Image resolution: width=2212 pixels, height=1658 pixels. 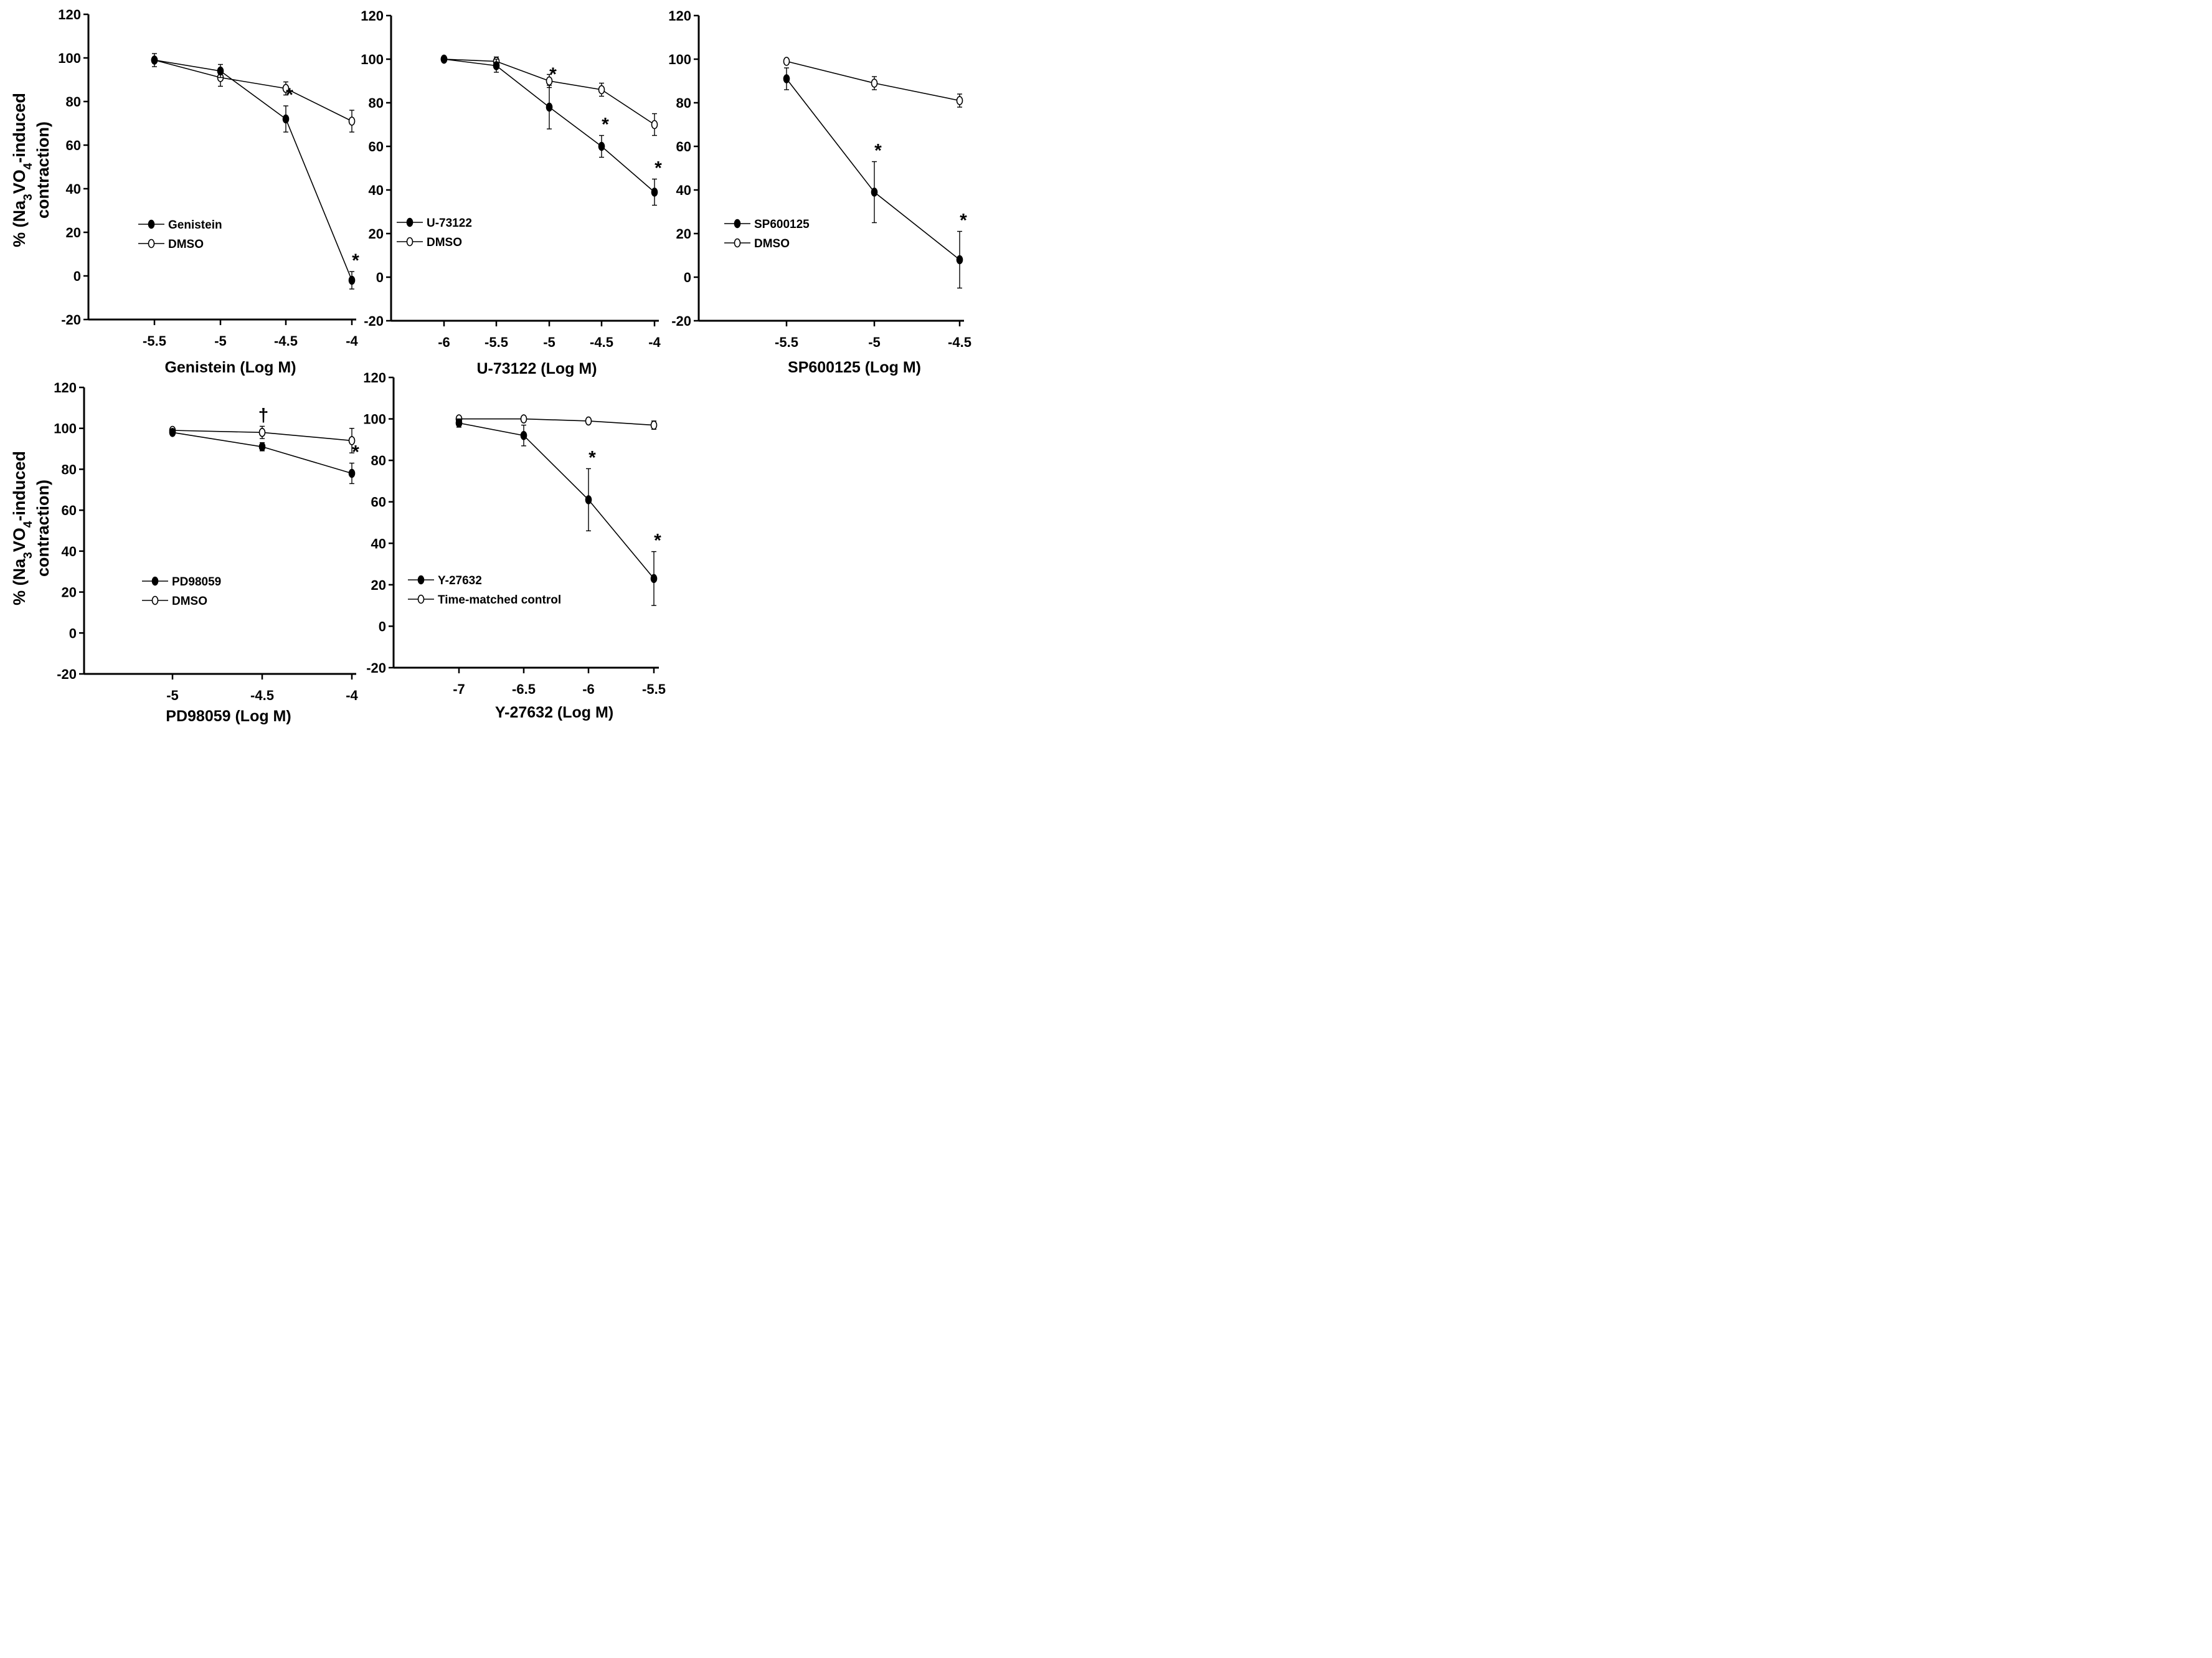 What do you see at coordinates (557, 422) in the screenshot?
I see `series-line-time-matched-control` at bounding box center [557, 422].